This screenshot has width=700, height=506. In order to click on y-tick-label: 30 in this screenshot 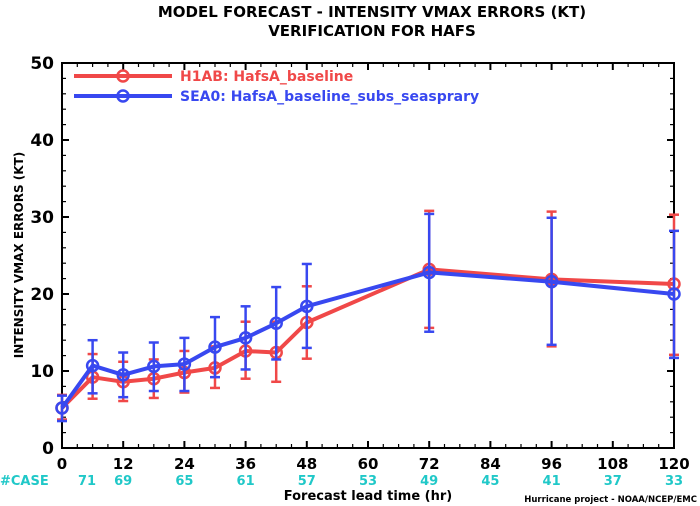, I will do `click(42, 218)`.